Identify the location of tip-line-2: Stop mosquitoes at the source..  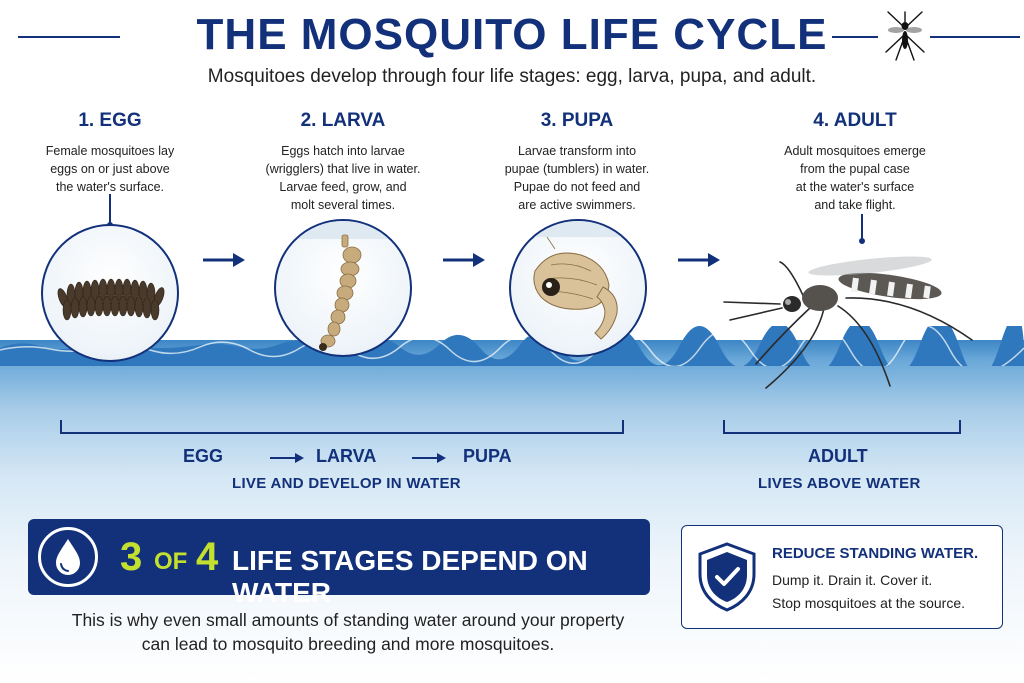
(868, 603).